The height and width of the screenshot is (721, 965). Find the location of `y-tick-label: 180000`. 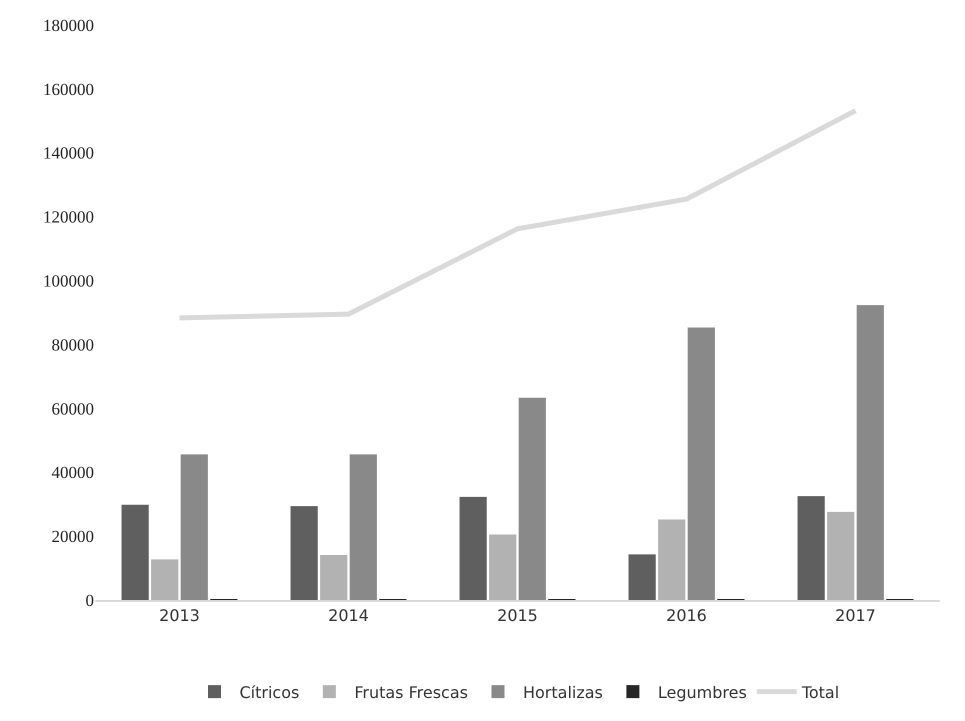

y-tick-label: 180000 is located at coordinates (68, 25).